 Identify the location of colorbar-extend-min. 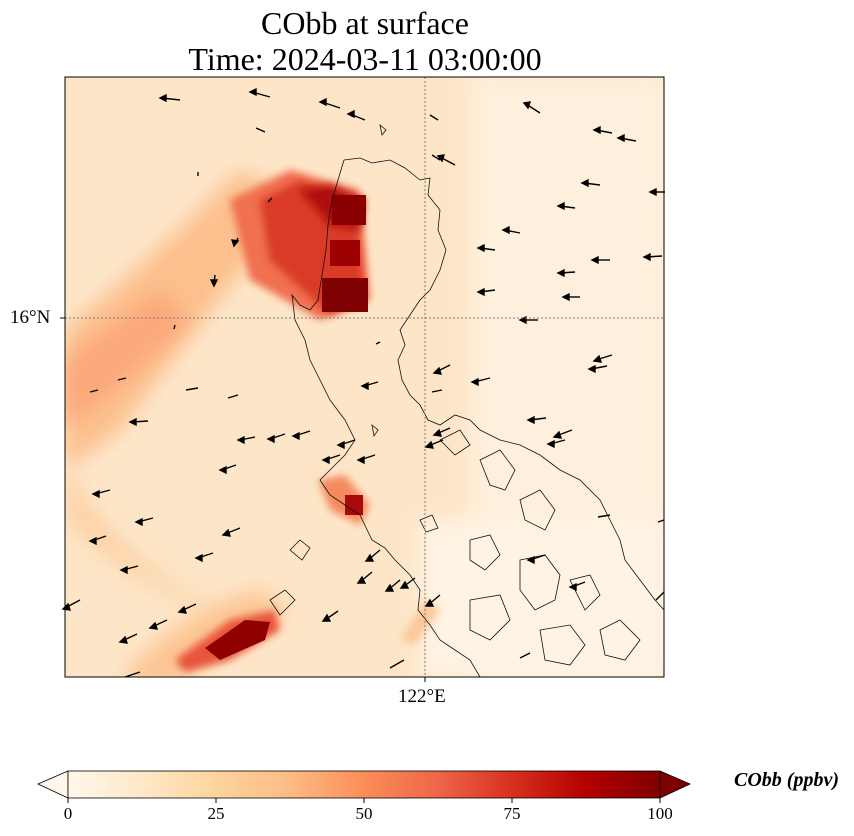
(53, 784).